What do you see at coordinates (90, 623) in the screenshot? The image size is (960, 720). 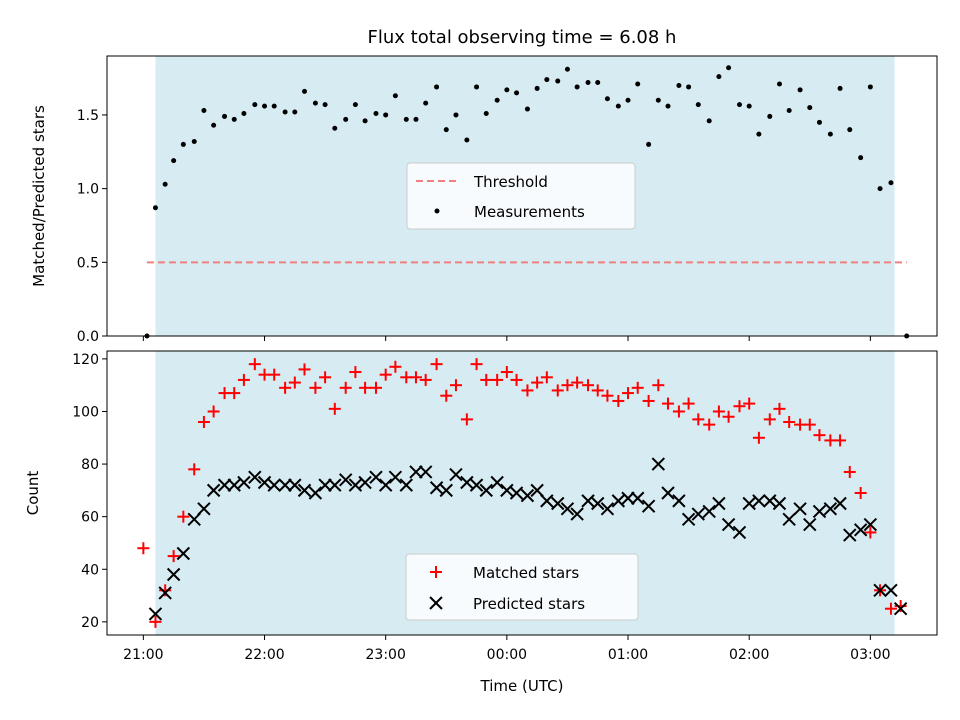 I see `ytick-label: 20` at bounding box center [90, 623].